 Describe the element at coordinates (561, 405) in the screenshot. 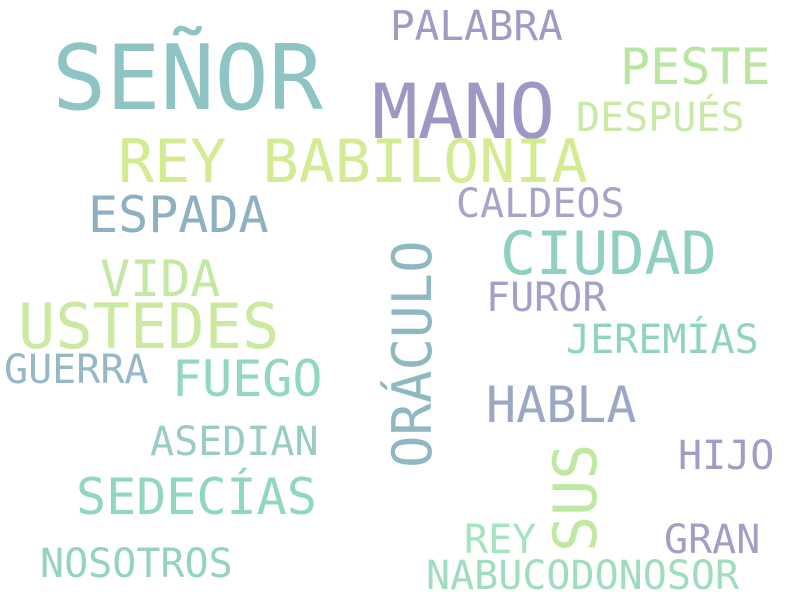

I see `word-habla: HABLA` at that location.